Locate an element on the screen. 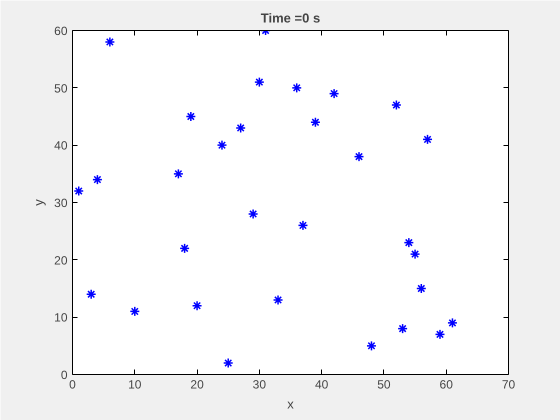  y-tick-label: 30 is located at coordinates (61, 203).